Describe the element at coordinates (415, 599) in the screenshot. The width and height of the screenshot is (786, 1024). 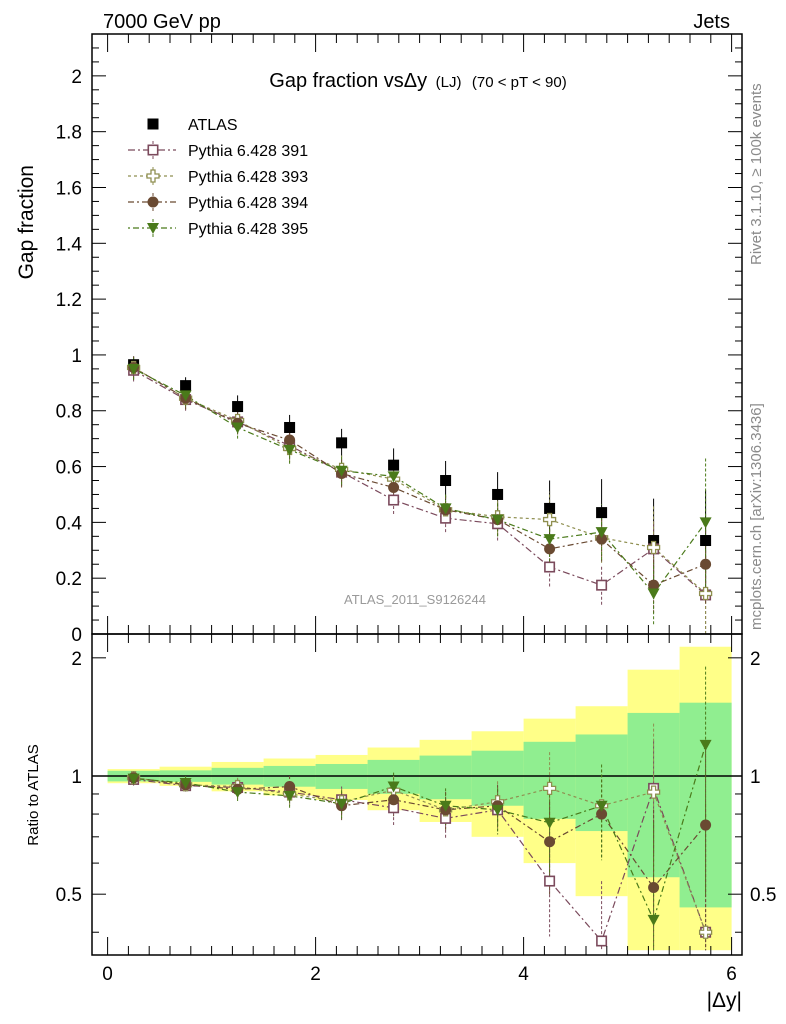
I see `watermark: ATLAS_2011_S9126244` at that location.